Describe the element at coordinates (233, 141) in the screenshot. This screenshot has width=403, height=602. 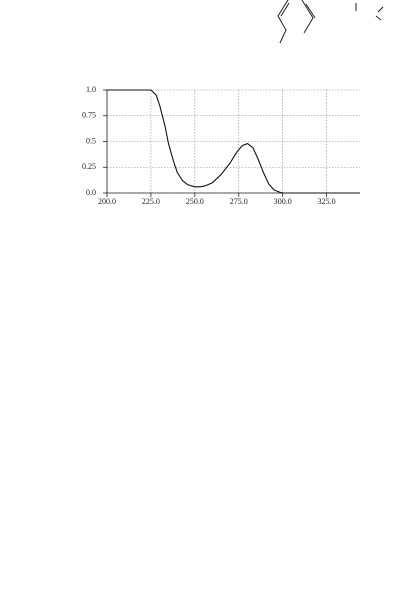
I see `spectrum-line` at that location.